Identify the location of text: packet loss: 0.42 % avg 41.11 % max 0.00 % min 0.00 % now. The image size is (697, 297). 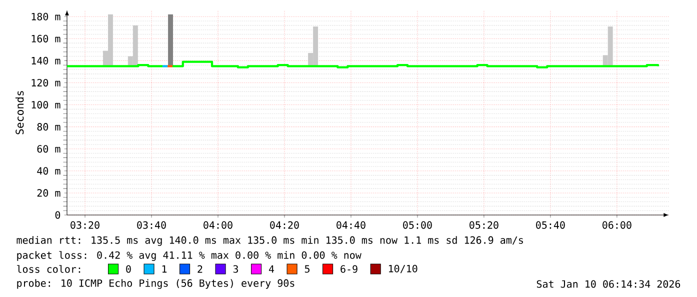
(189, 256).